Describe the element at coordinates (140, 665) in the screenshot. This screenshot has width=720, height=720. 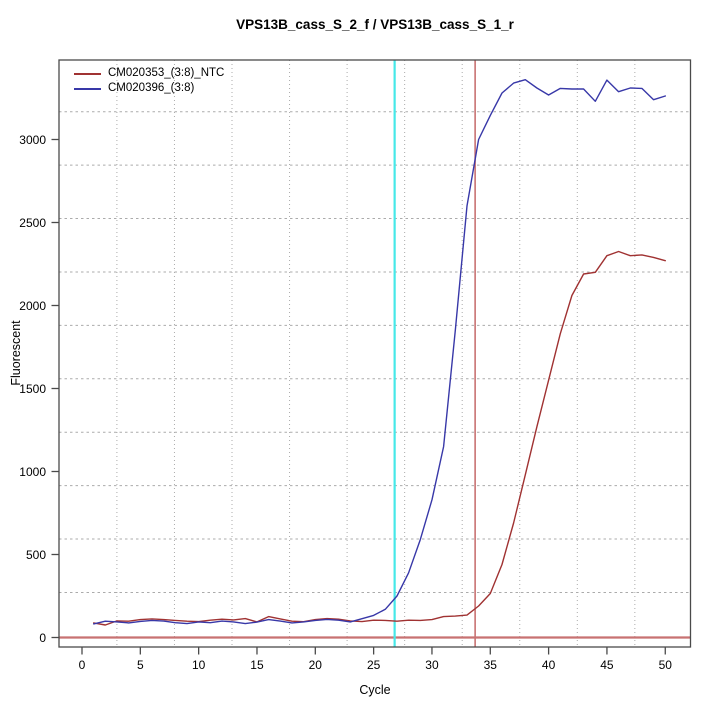
I see `x-tick-label: 5` at that location.